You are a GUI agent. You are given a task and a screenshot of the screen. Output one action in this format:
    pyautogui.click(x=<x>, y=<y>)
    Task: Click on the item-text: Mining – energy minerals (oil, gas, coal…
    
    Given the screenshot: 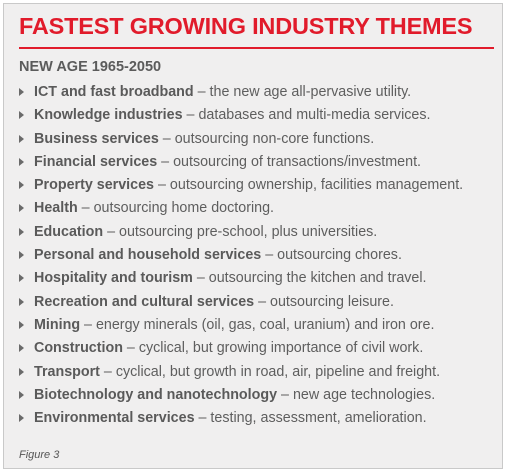 What is the action you would take?
    pyautogui.click(x=234, y=325)
    